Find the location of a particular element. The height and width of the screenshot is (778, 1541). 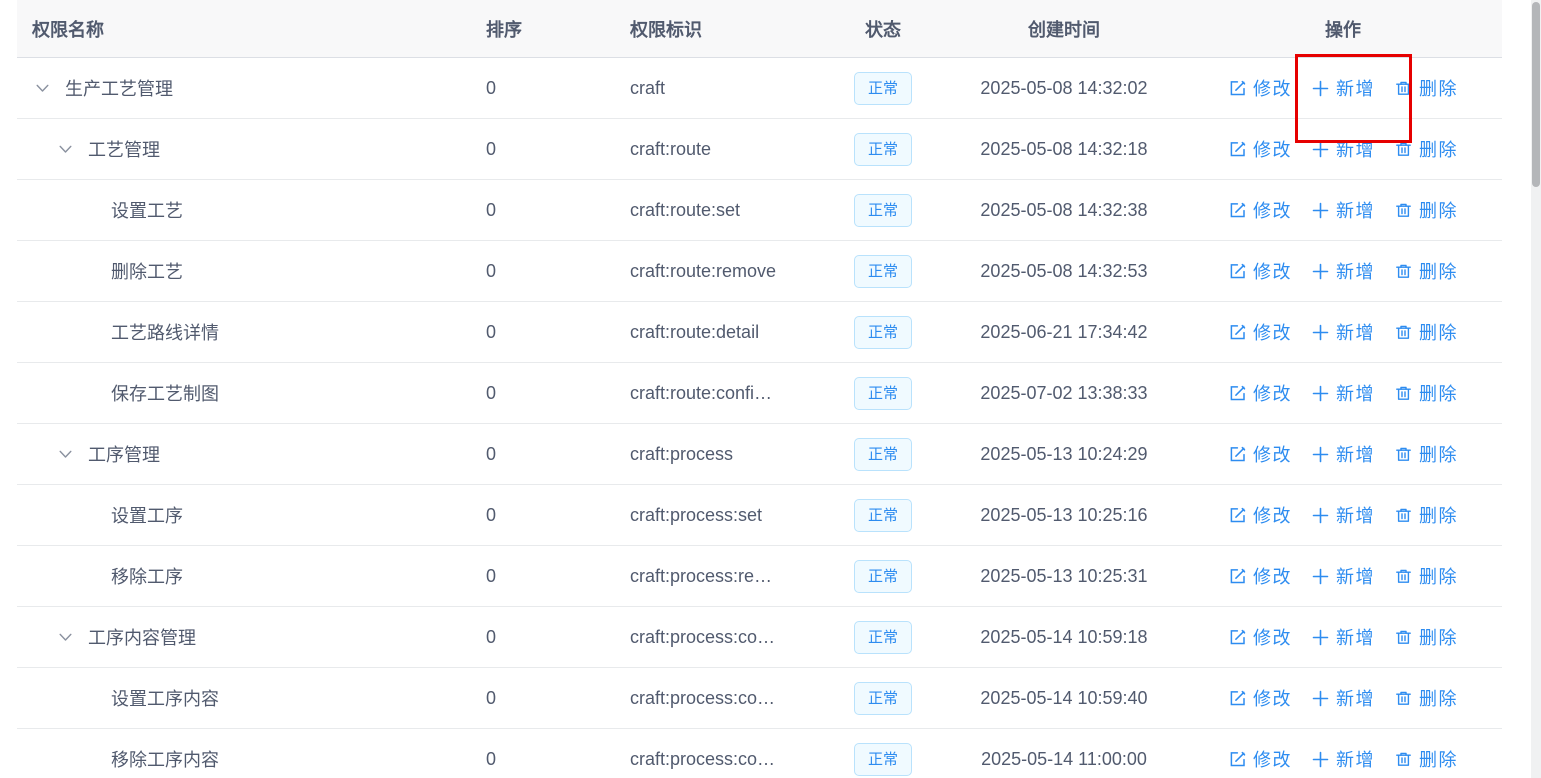

permission-key: craft is located at coordinates (648, 87).